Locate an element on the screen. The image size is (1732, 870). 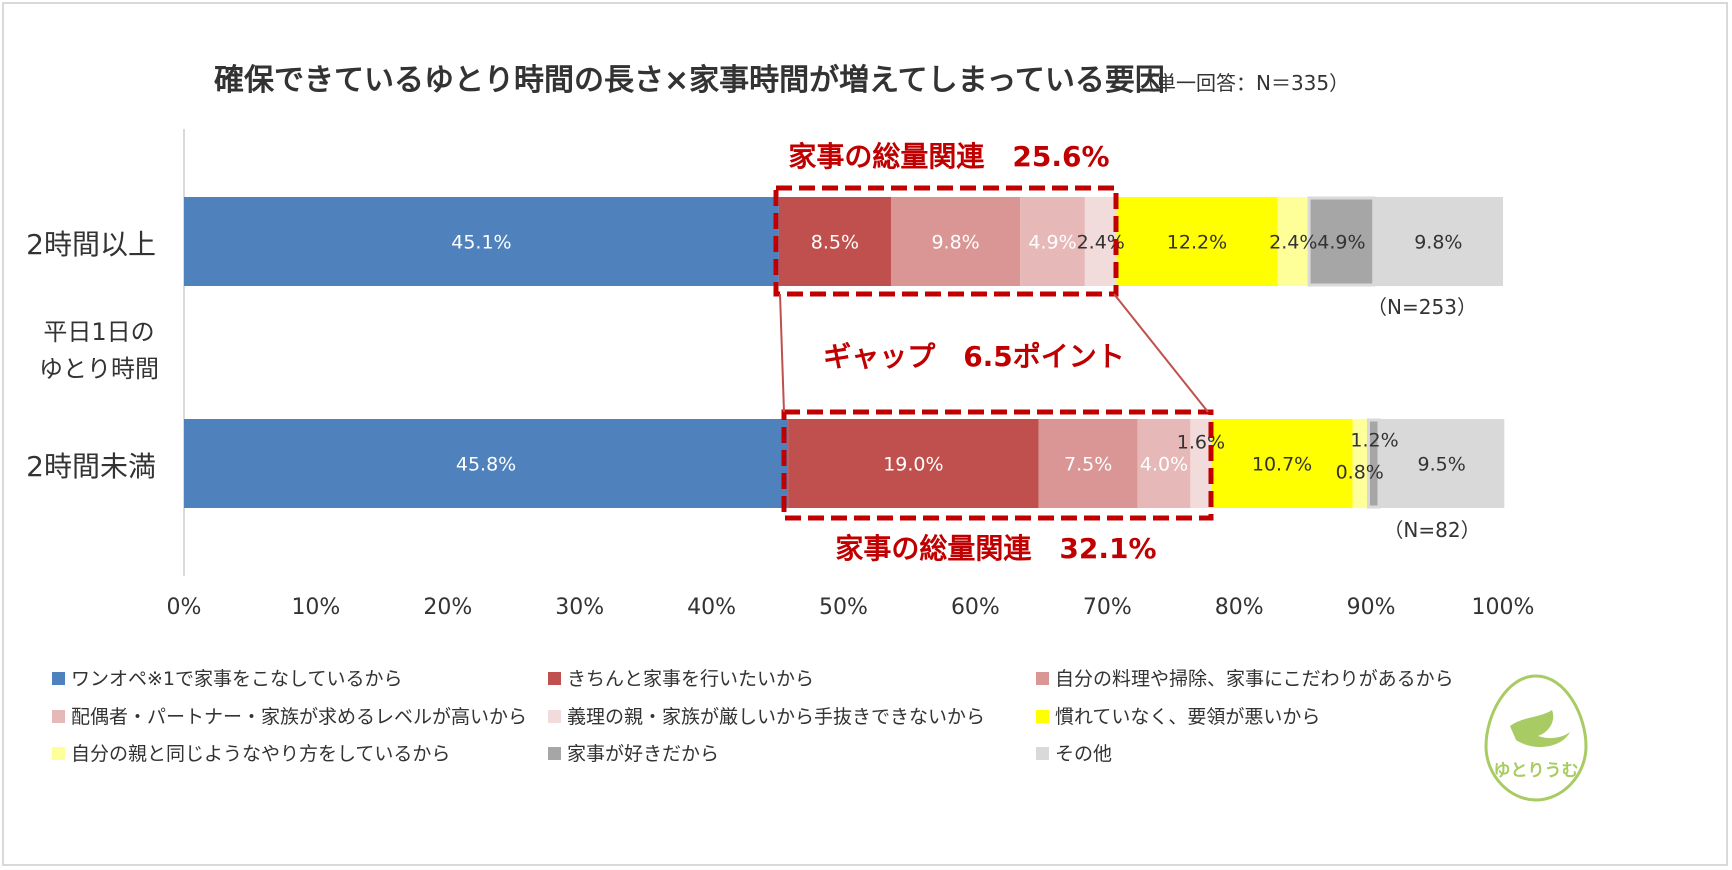
legend-item: その他 is located at coordinates (1074, 754).